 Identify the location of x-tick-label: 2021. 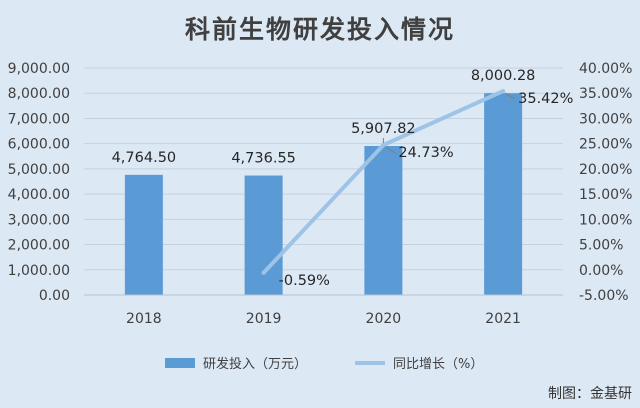
(503, 319).